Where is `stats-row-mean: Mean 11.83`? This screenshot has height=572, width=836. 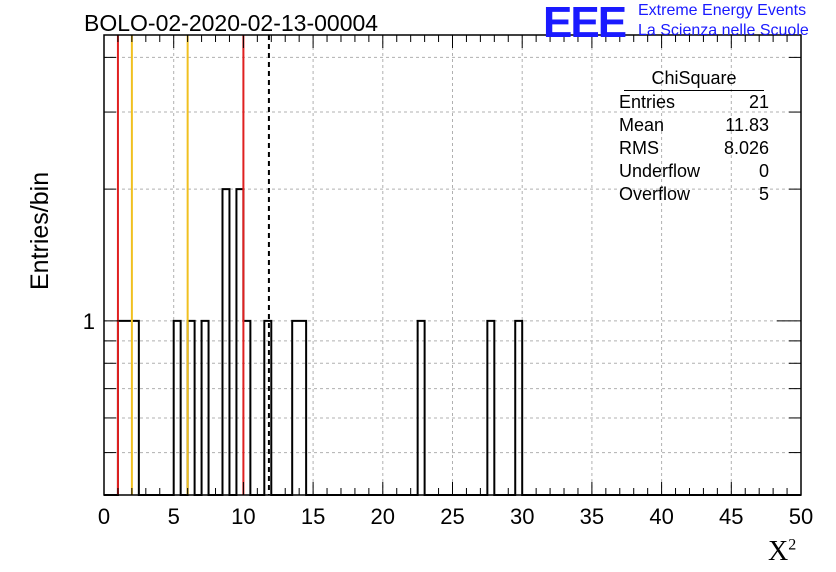 stats-row-mean: Mean 11.83 is located at coordinates (694, 125).